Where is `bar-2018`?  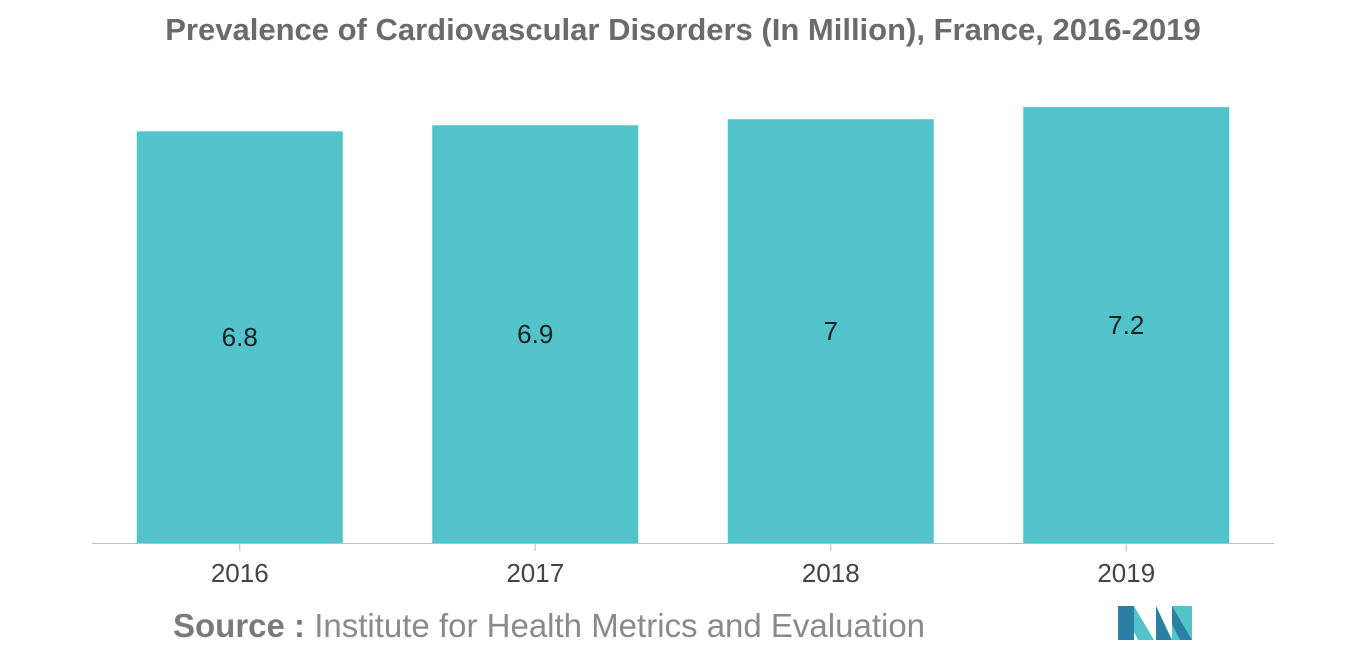 bar-2018 is located at coordinates (830, 331).